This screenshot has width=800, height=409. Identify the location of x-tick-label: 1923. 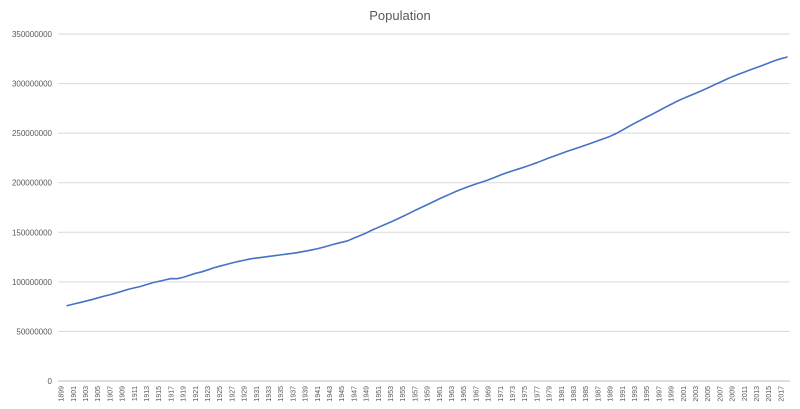
(208, 394).